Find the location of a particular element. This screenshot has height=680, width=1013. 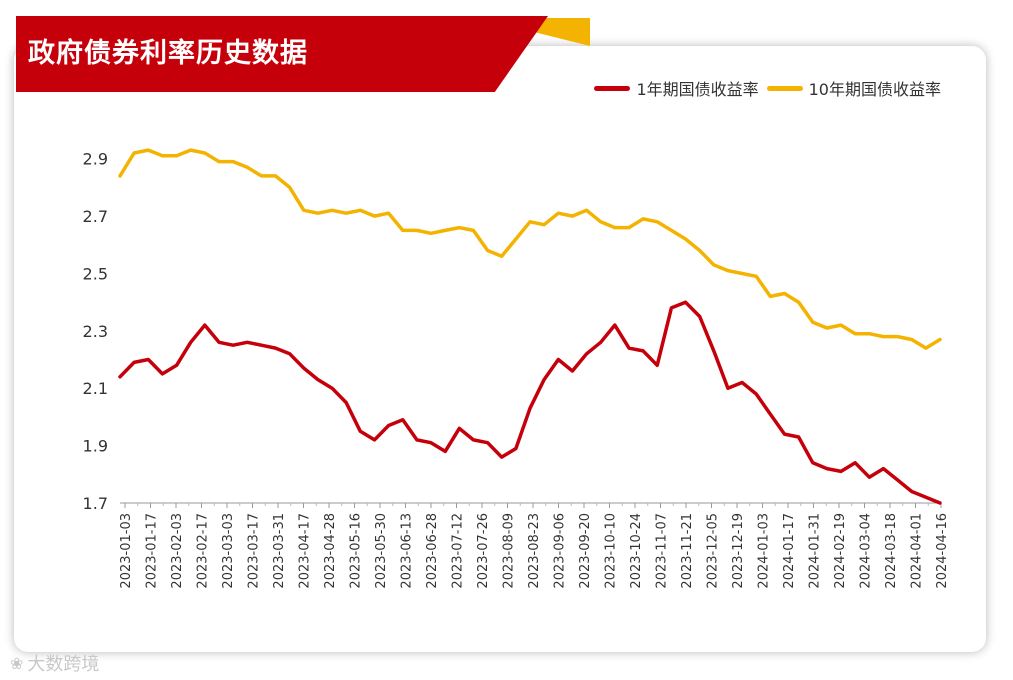

x-tick-label-5: 2023-03-17 is located at coordinates (254, 551).